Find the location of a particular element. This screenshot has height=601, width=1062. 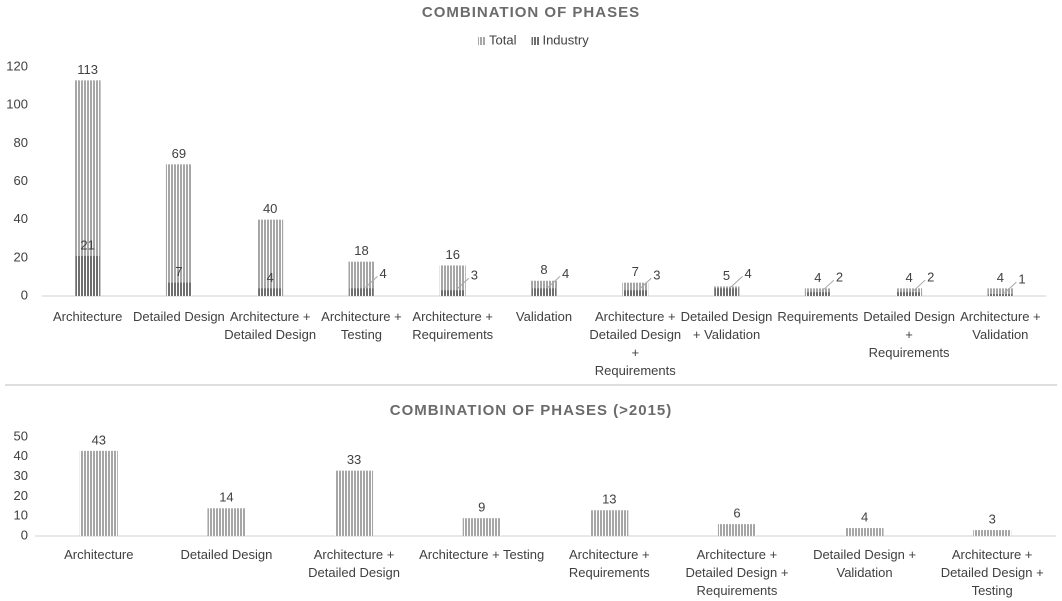

legend-label: Industry is located at coordinates (565, 39).